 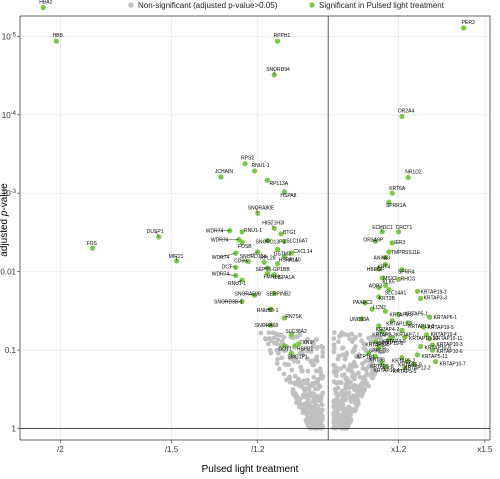 What do you see at coordinates (297, 241) in the screenshot?
I see `gene-label: SLC16A7` at bounding box center [297, 241].